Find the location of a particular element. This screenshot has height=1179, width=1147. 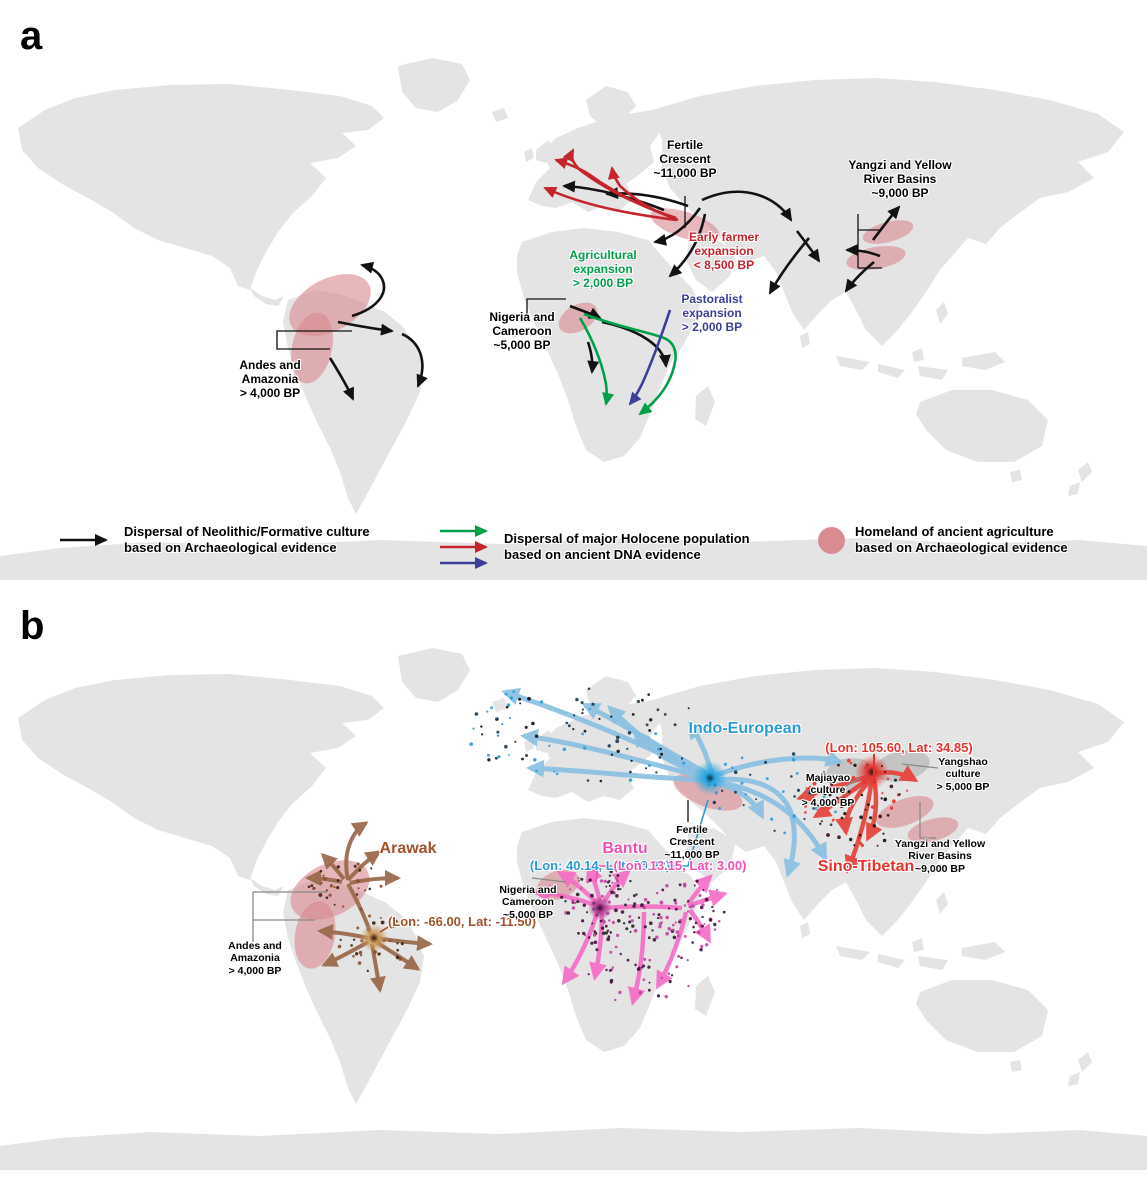

panel-a-letter: a is located at coordinates (31, 36).